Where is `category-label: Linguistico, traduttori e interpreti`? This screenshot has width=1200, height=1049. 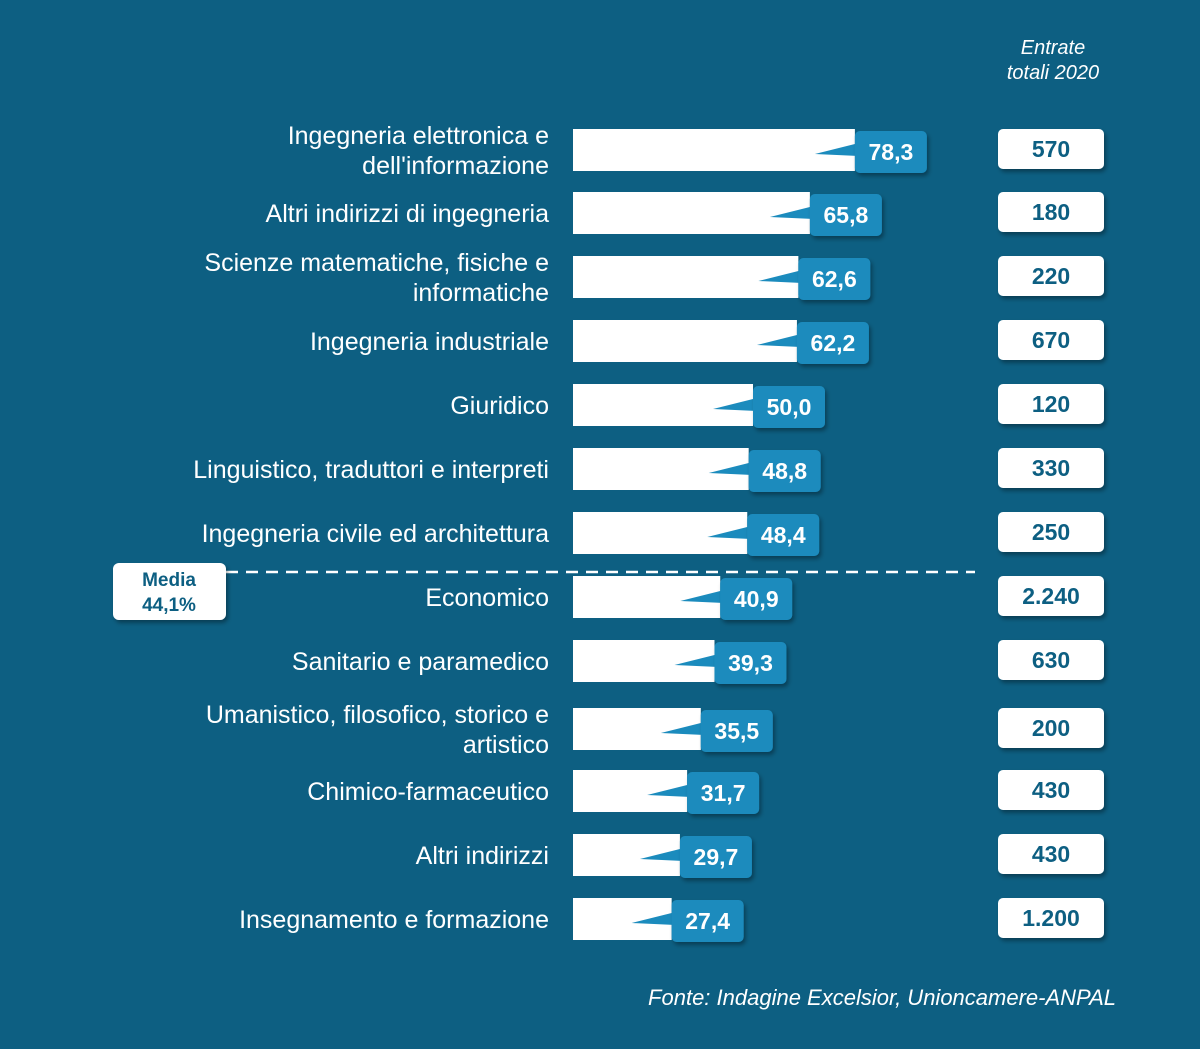
category-label: Linguistico, traduttori e interpreti is located at coordinates (371, 470).